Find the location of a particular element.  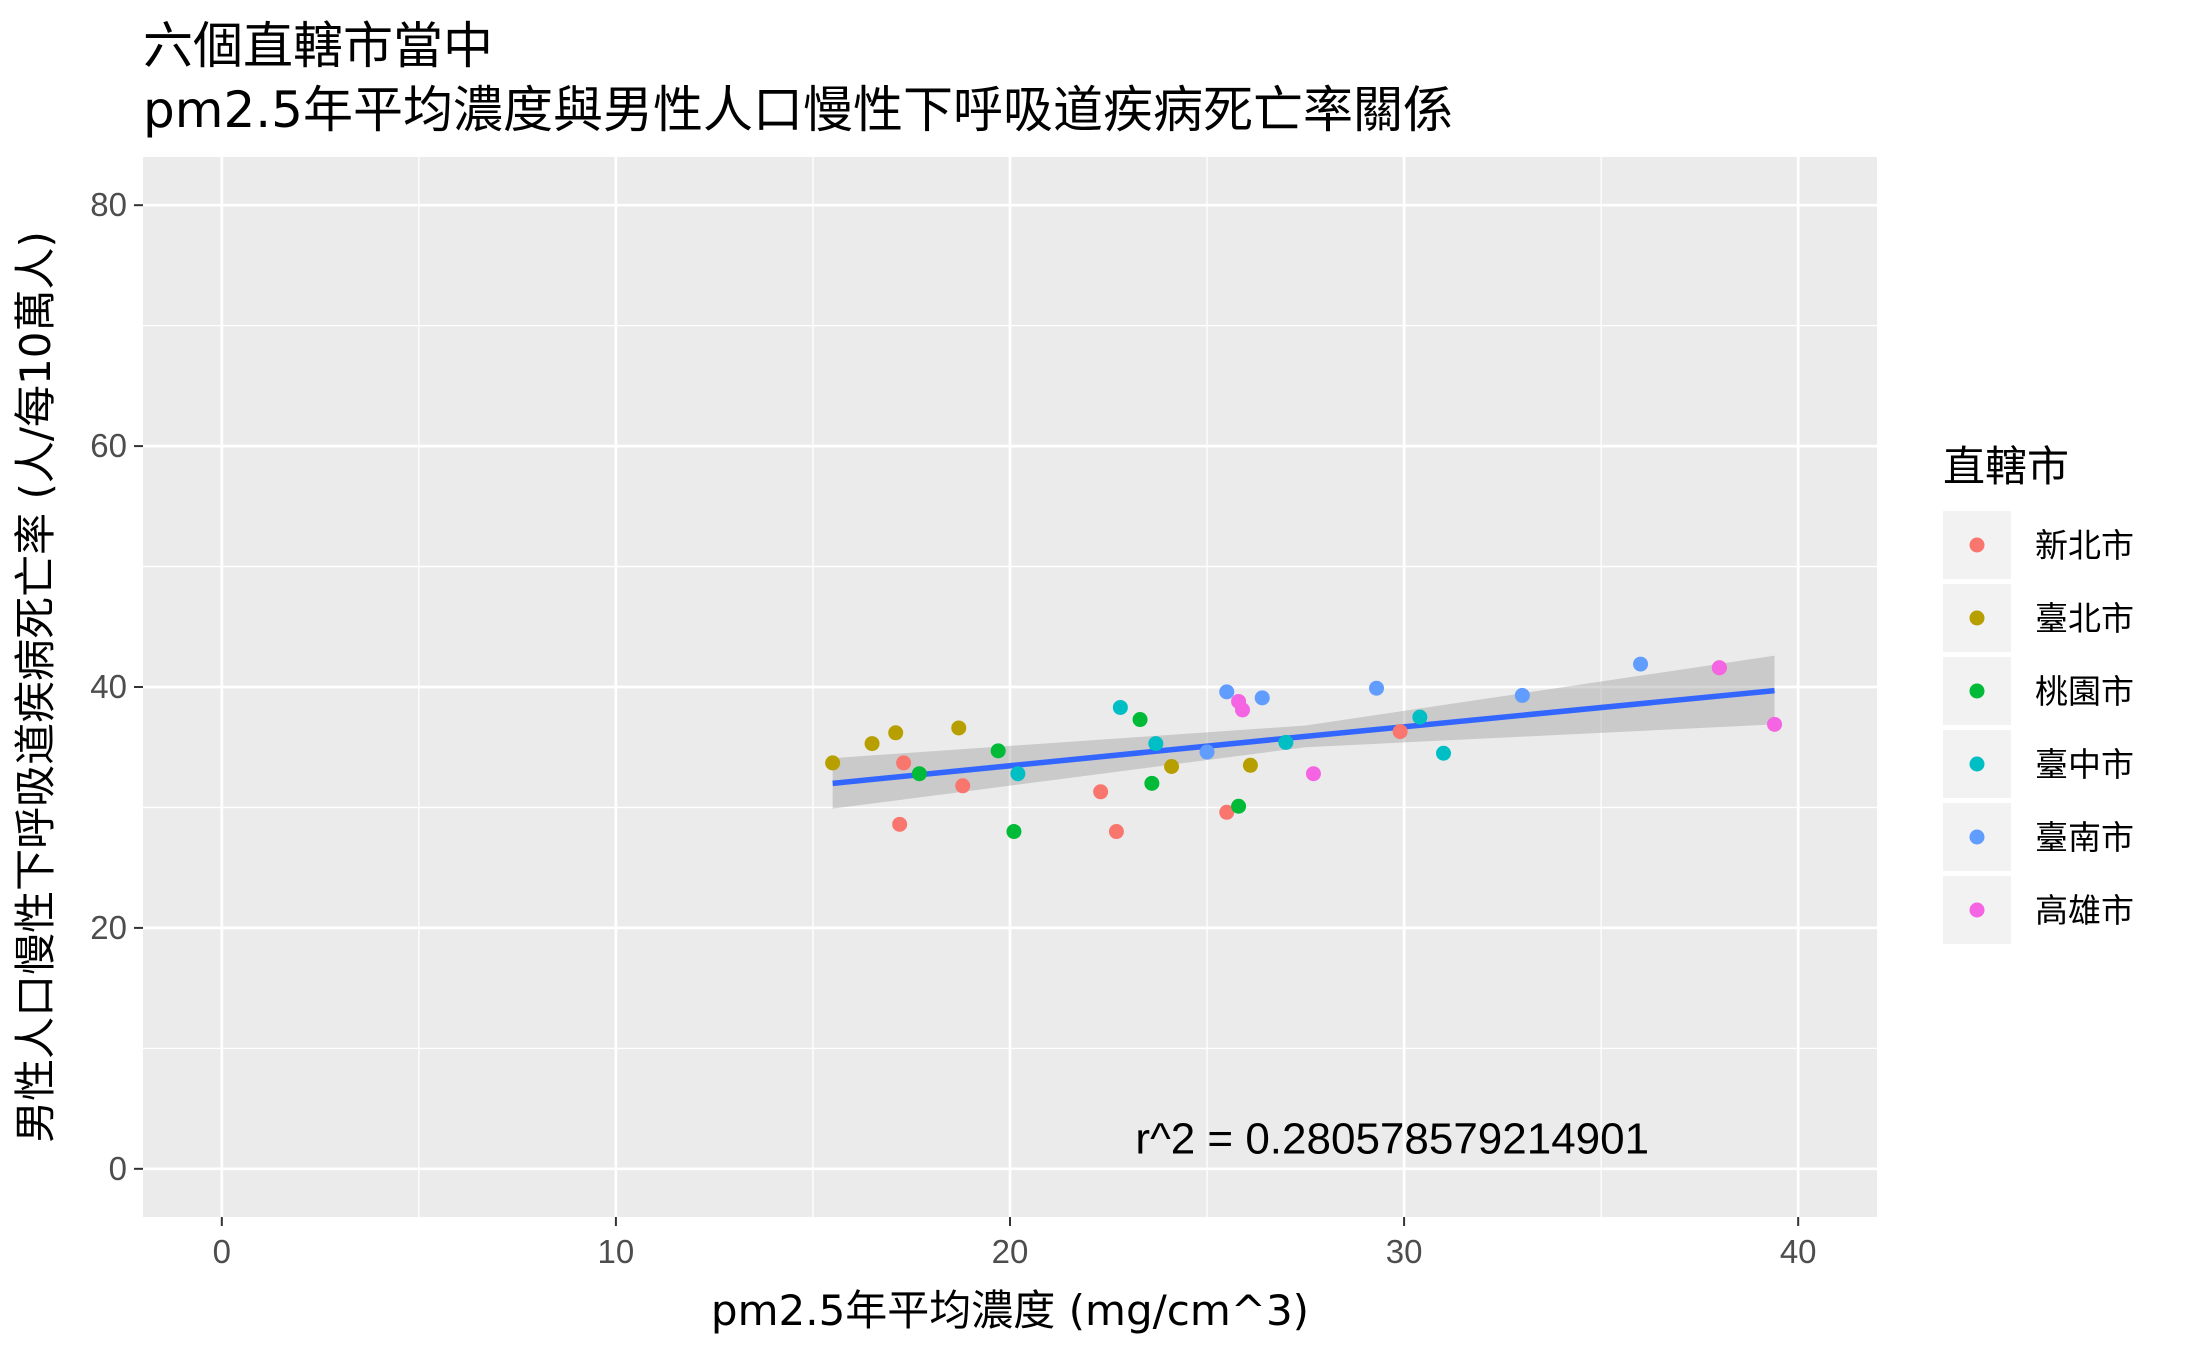

x-tick-label: 40 is located at coordinates (1798, 1251).